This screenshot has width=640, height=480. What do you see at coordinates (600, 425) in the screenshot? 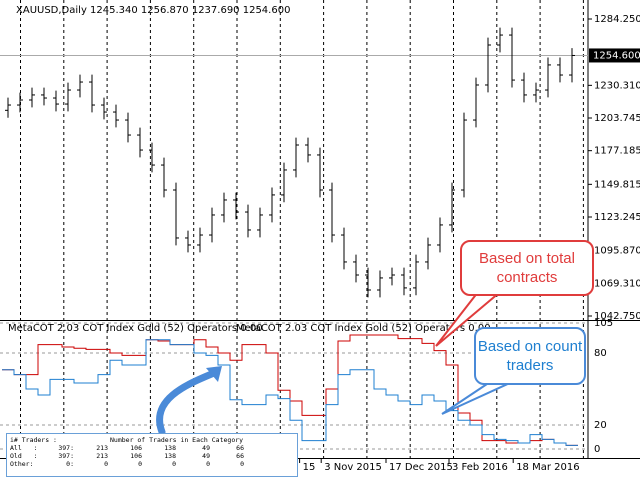
I see `y-tick-label: 20` at bounding box center [600, 425].